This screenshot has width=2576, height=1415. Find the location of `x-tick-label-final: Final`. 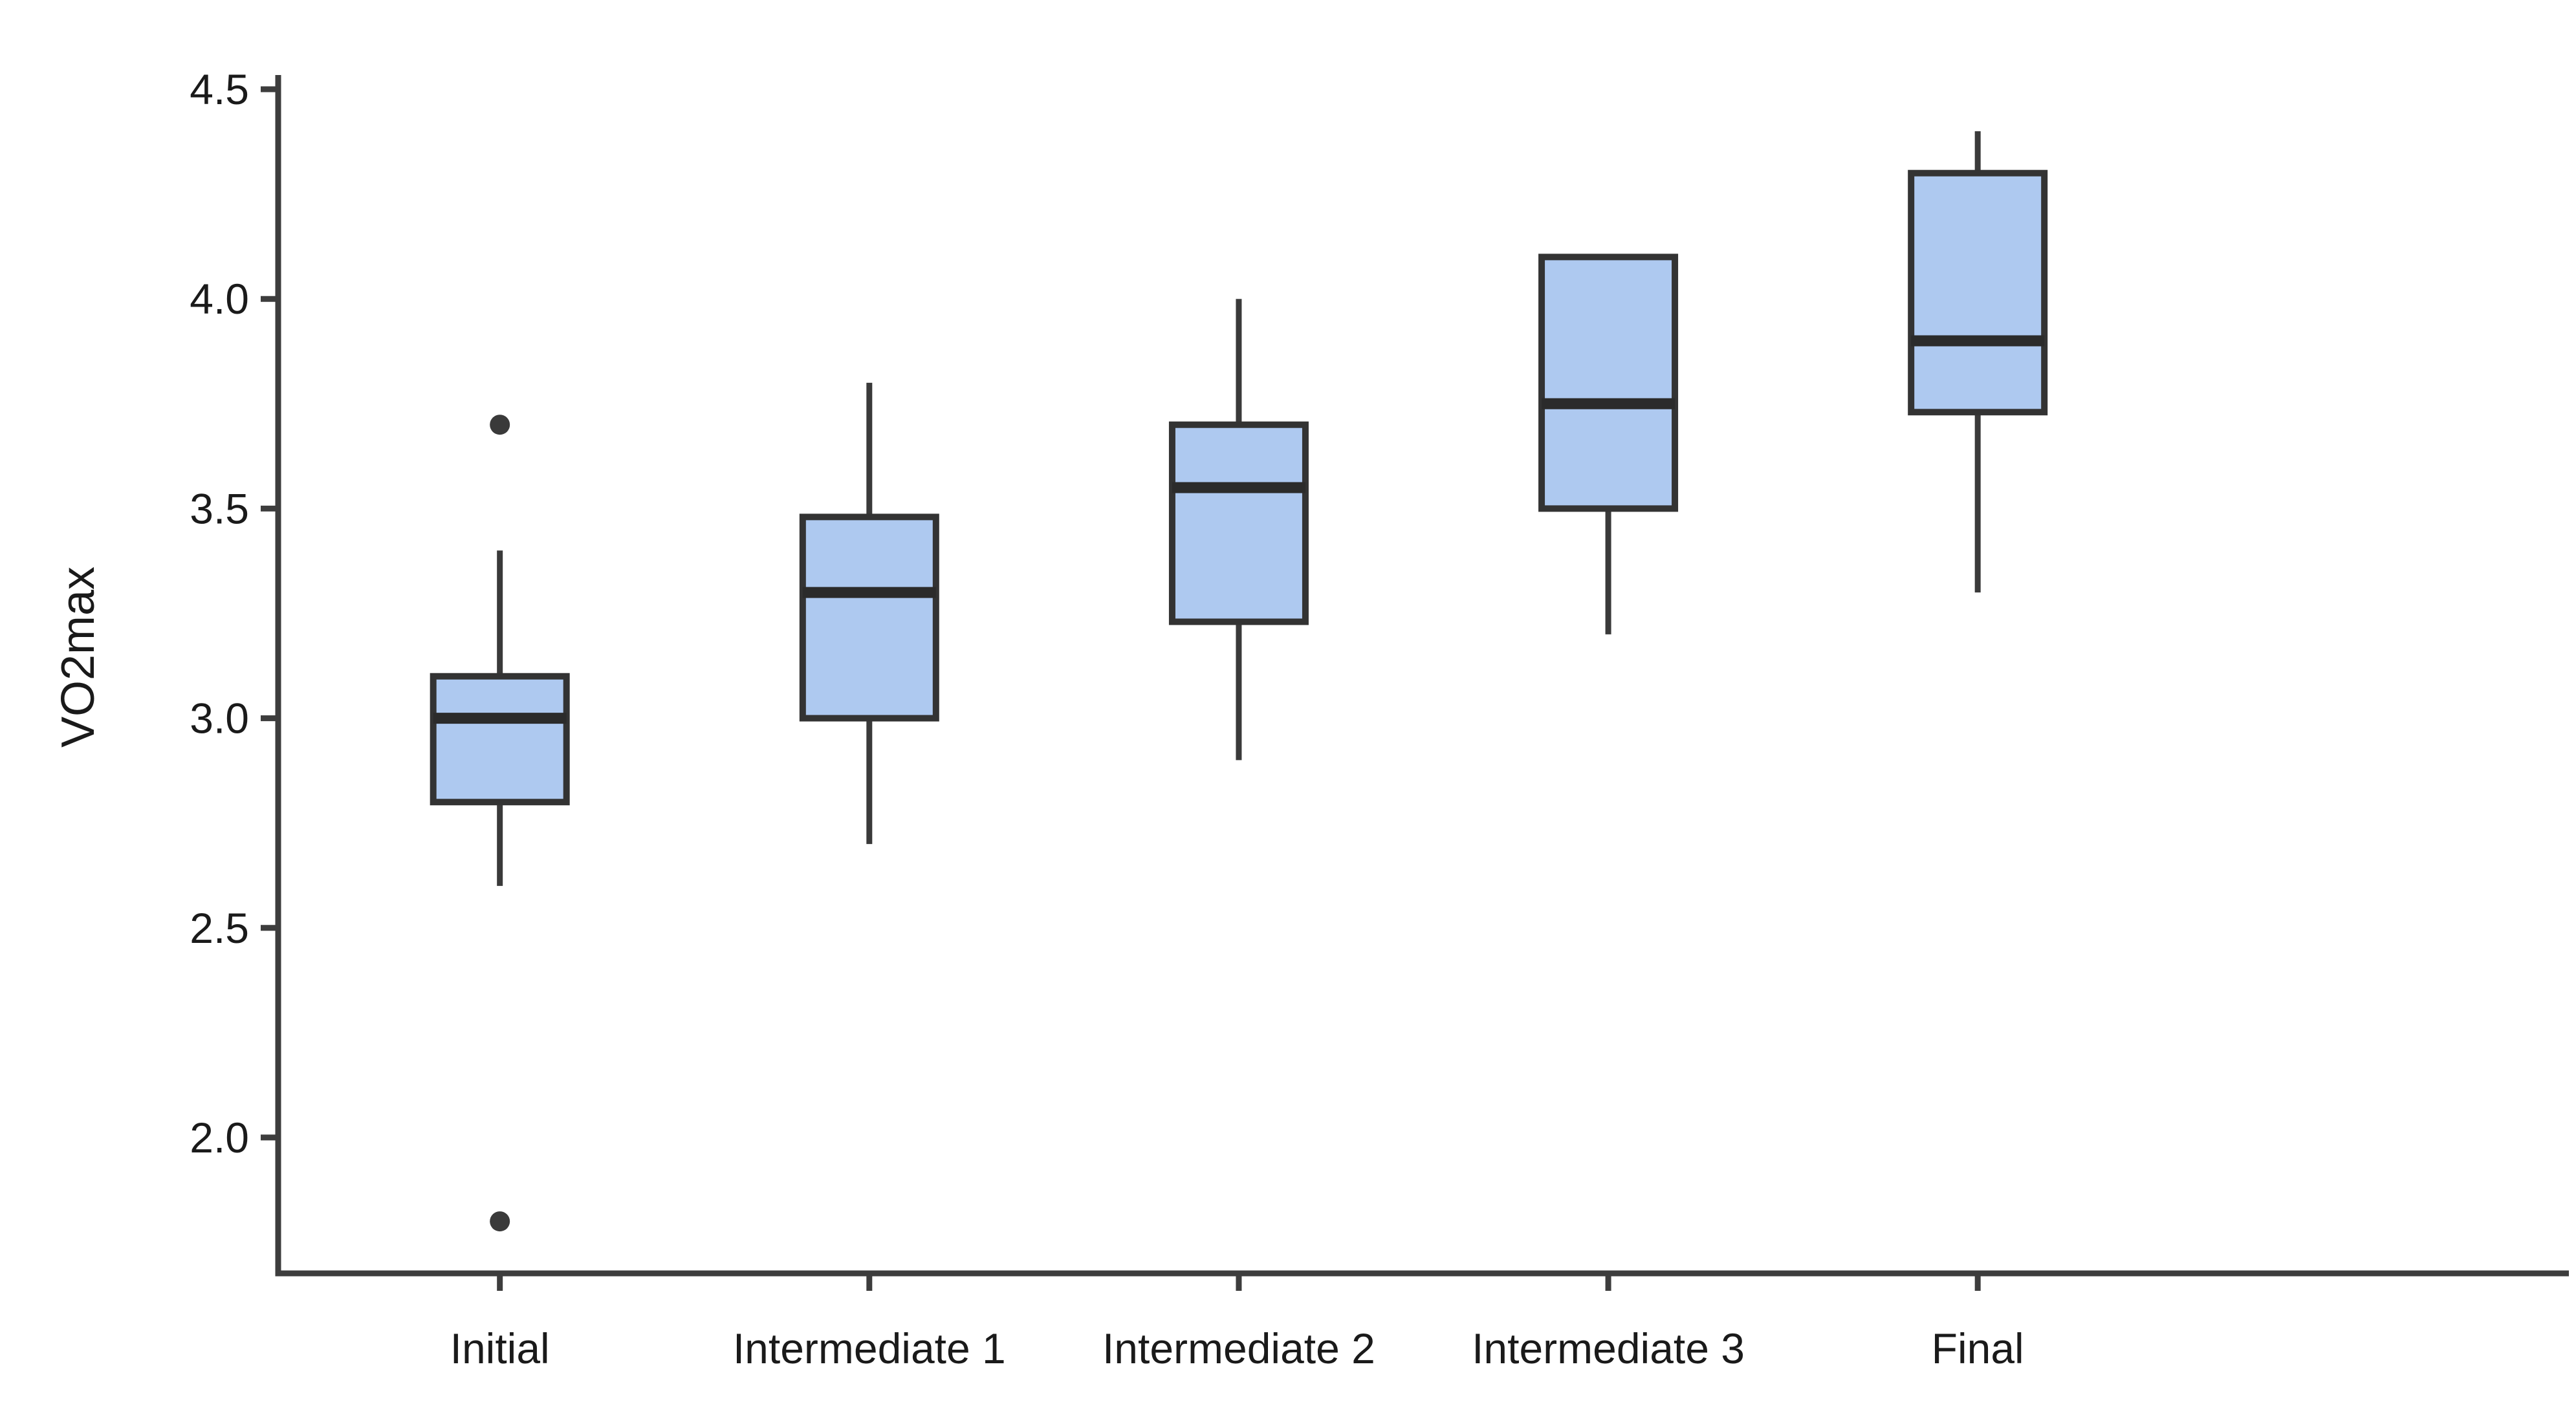

x-tick-label-final: Final is located at coordinates (1978, 1348).